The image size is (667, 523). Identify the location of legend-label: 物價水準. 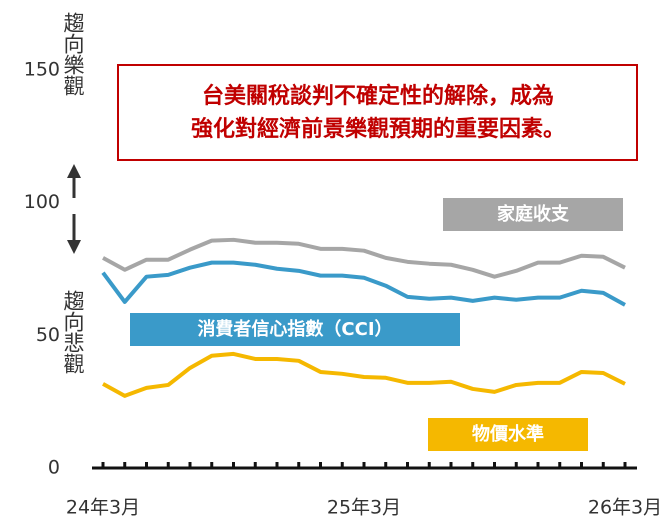
(508, 434).